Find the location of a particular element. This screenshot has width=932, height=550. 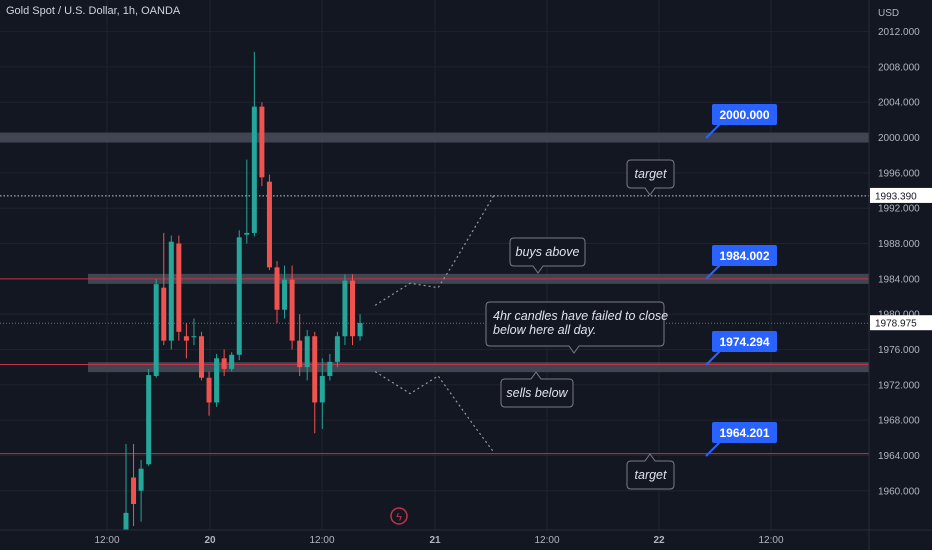

price-badge: 1964.201 is located at coordinates (741, 439).